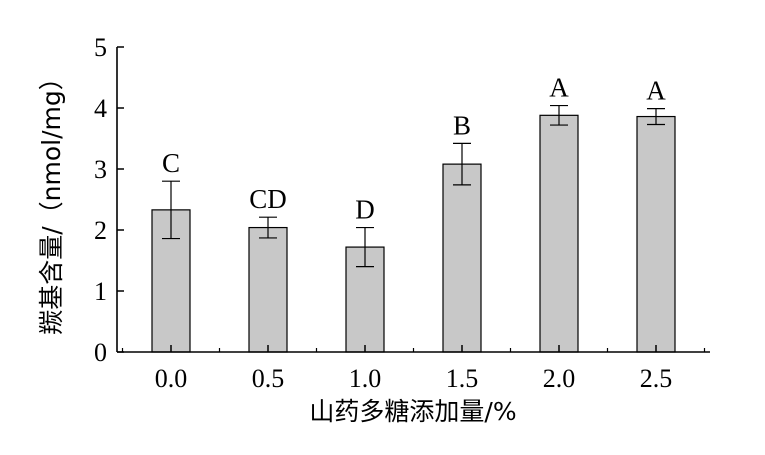 This screenshot has height=455, width=765. I want to click on y-tick-label: 1, so click(100, 291).